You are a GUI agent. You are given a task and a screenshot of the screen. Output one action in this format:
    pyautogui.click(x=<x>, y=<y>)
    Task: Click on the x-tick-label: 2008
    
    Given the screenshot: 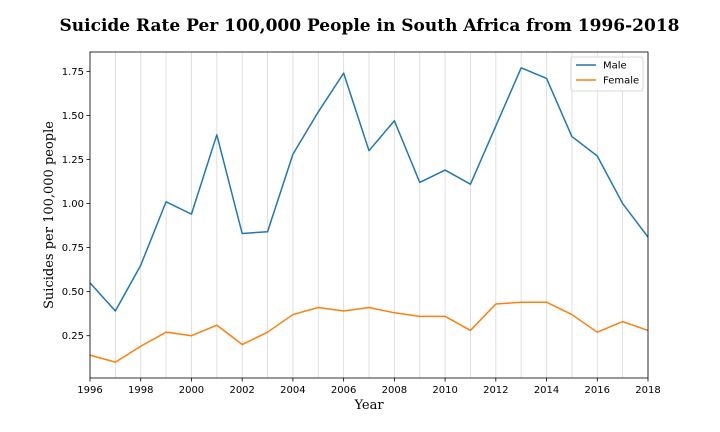 What is the action you would take?
    pyautogui.click(x=394, y=390)
    